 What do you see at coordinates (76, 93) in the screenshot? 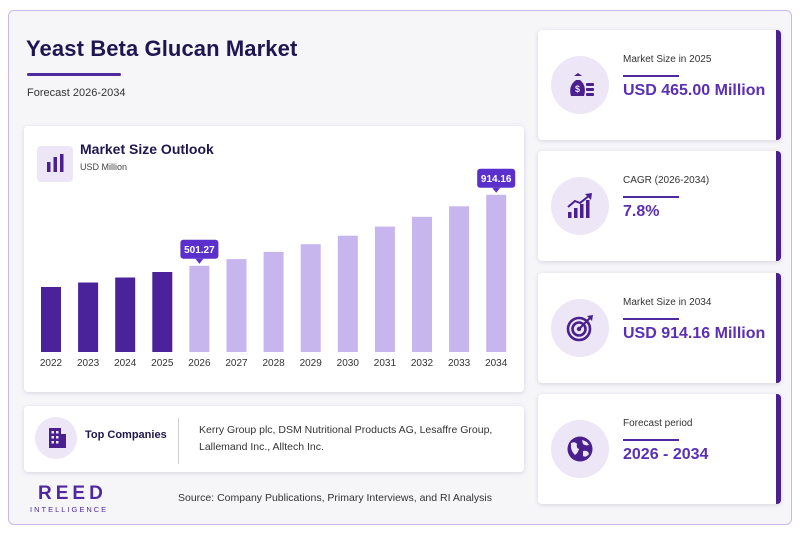
I see `page-subtitle: Forecast 2026-2034` at bounding box center [76, 93].